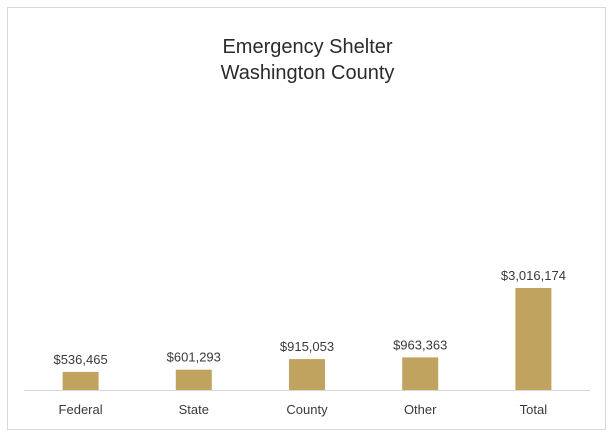 The width and height of the screenshot is (613, 439). I want to click on bar-county, so click(307, 374).